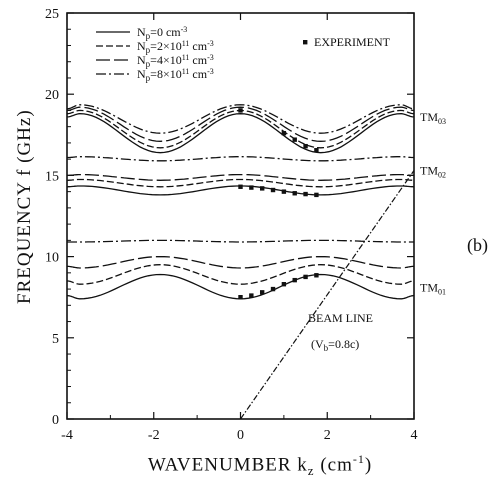  I want to click on y-tick-label: 0, so click(55, 420).